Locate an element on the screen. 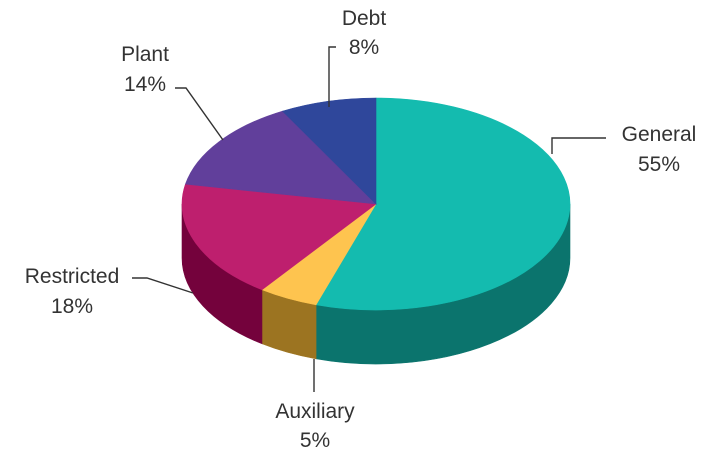 This screenshot has height=451, width=717. slice-restricted is located at coordinates (279, 237).